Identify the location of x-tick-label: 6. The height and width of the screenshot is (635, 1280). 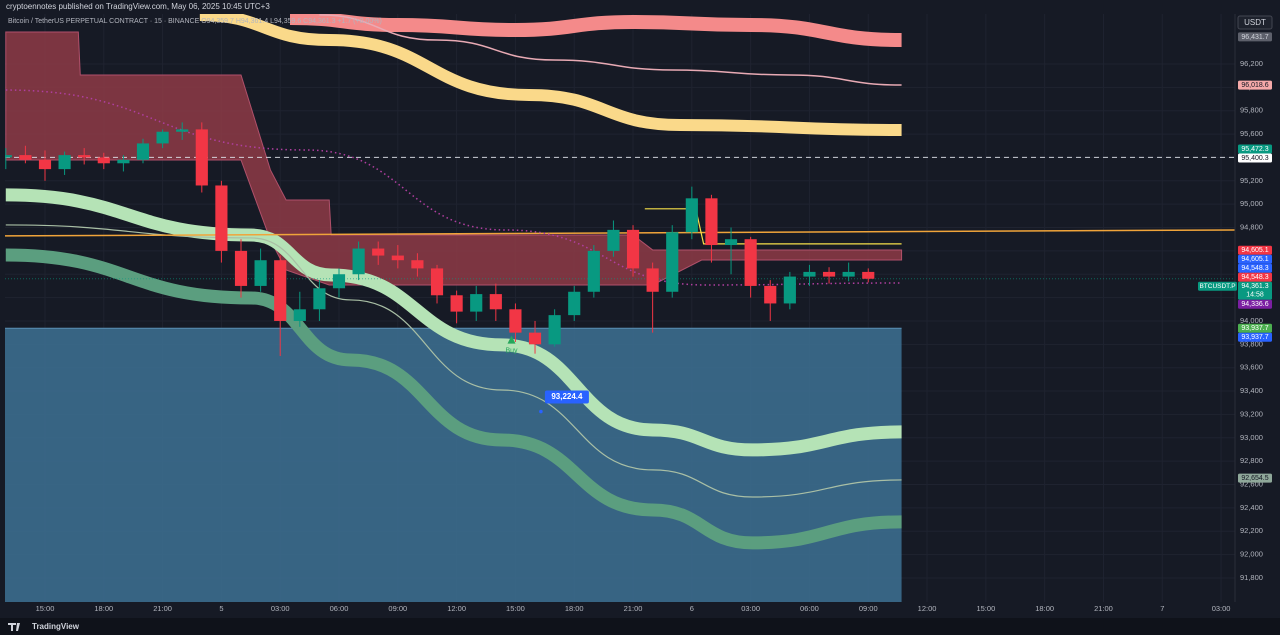
(692, 608).